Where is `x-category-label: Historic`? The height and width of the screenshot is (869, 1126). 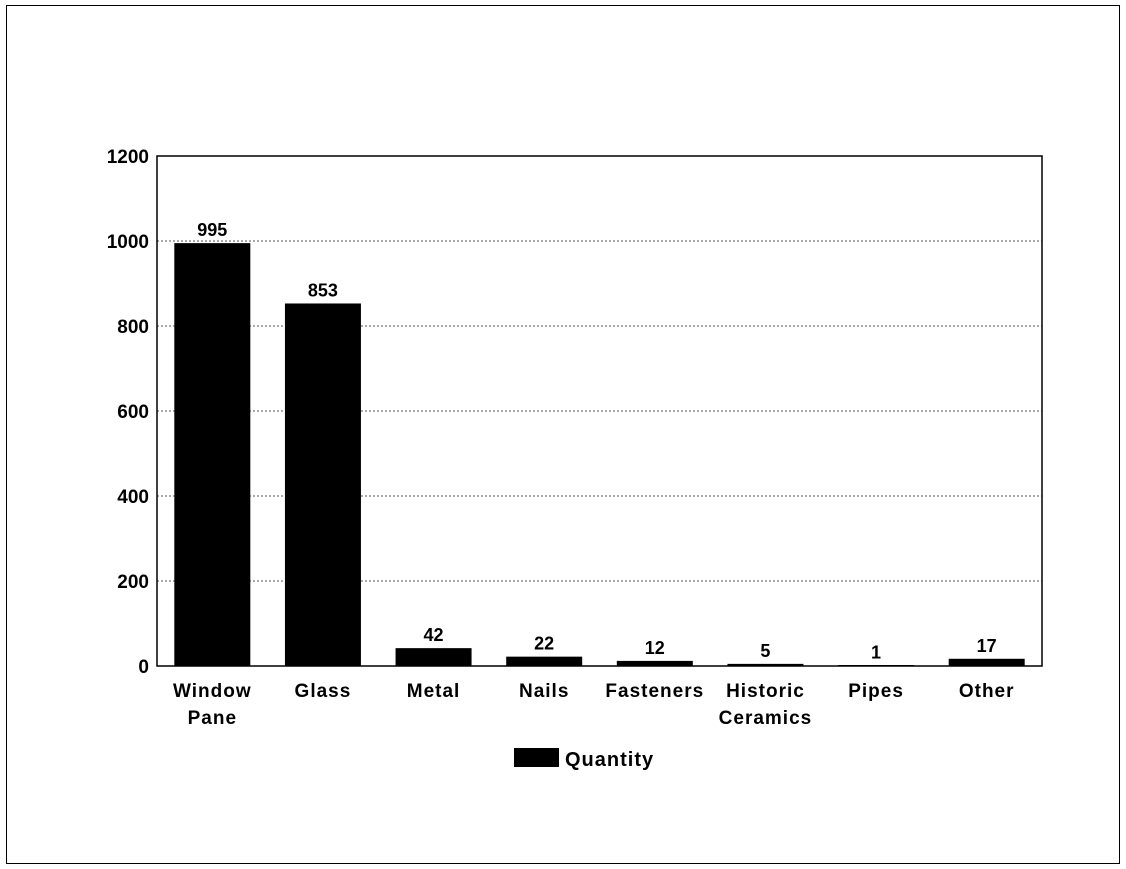 x-category-label: Historic is located at coordinates (765, 691).